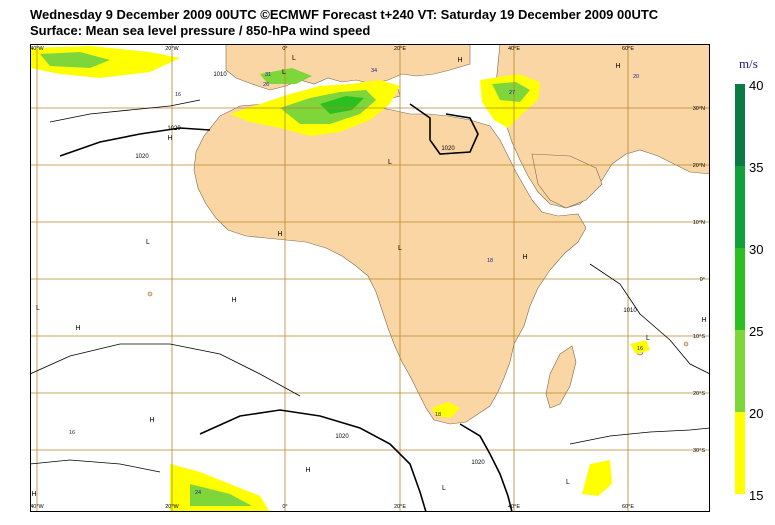 Image resolution: width=775 pixels, height=525 pixels. What do you see at coordinates (374, 71) in the screenshot?
I see `wind-max-label: 34` at bounding box center [374, 71].